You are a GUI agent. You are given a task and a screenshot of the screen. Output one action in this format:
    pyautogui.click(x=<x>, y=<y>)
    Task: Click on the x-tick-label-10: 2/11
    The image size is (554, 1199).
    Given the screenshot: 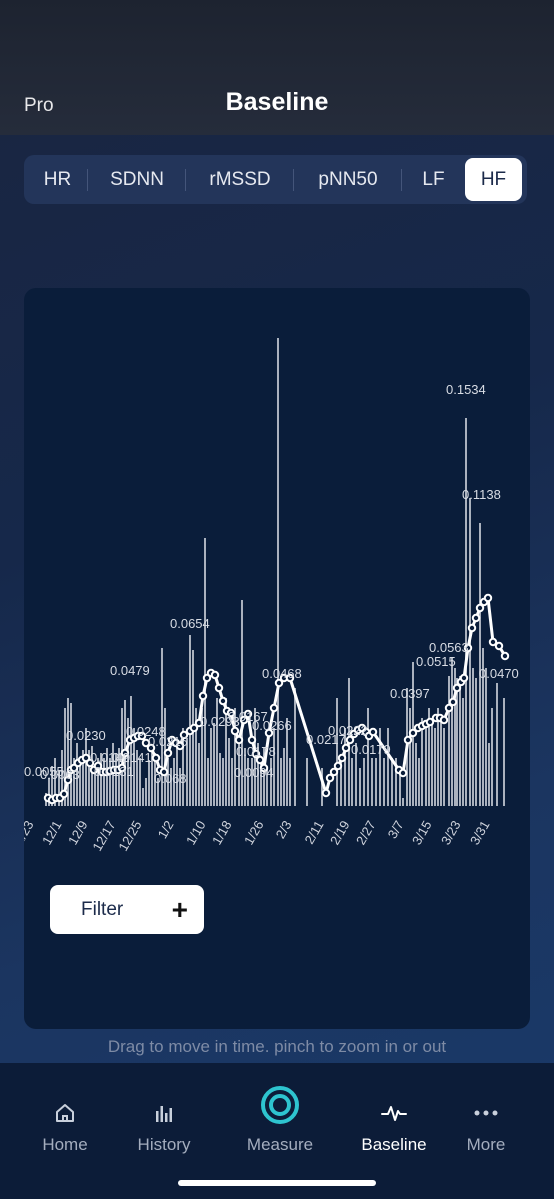 What is the action you would take?
    pyautogui.click(x=313, y=832)
    